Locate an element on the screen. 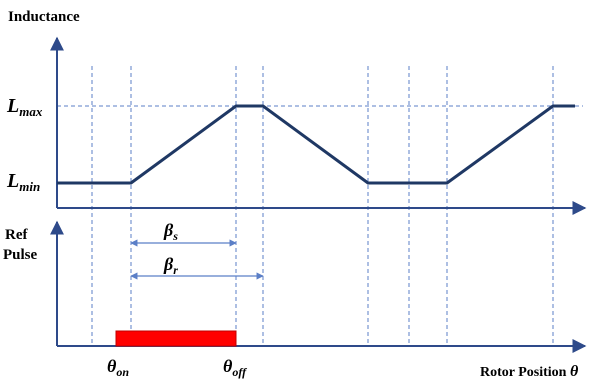  reference-pulse is located at coordinates (176, 338).